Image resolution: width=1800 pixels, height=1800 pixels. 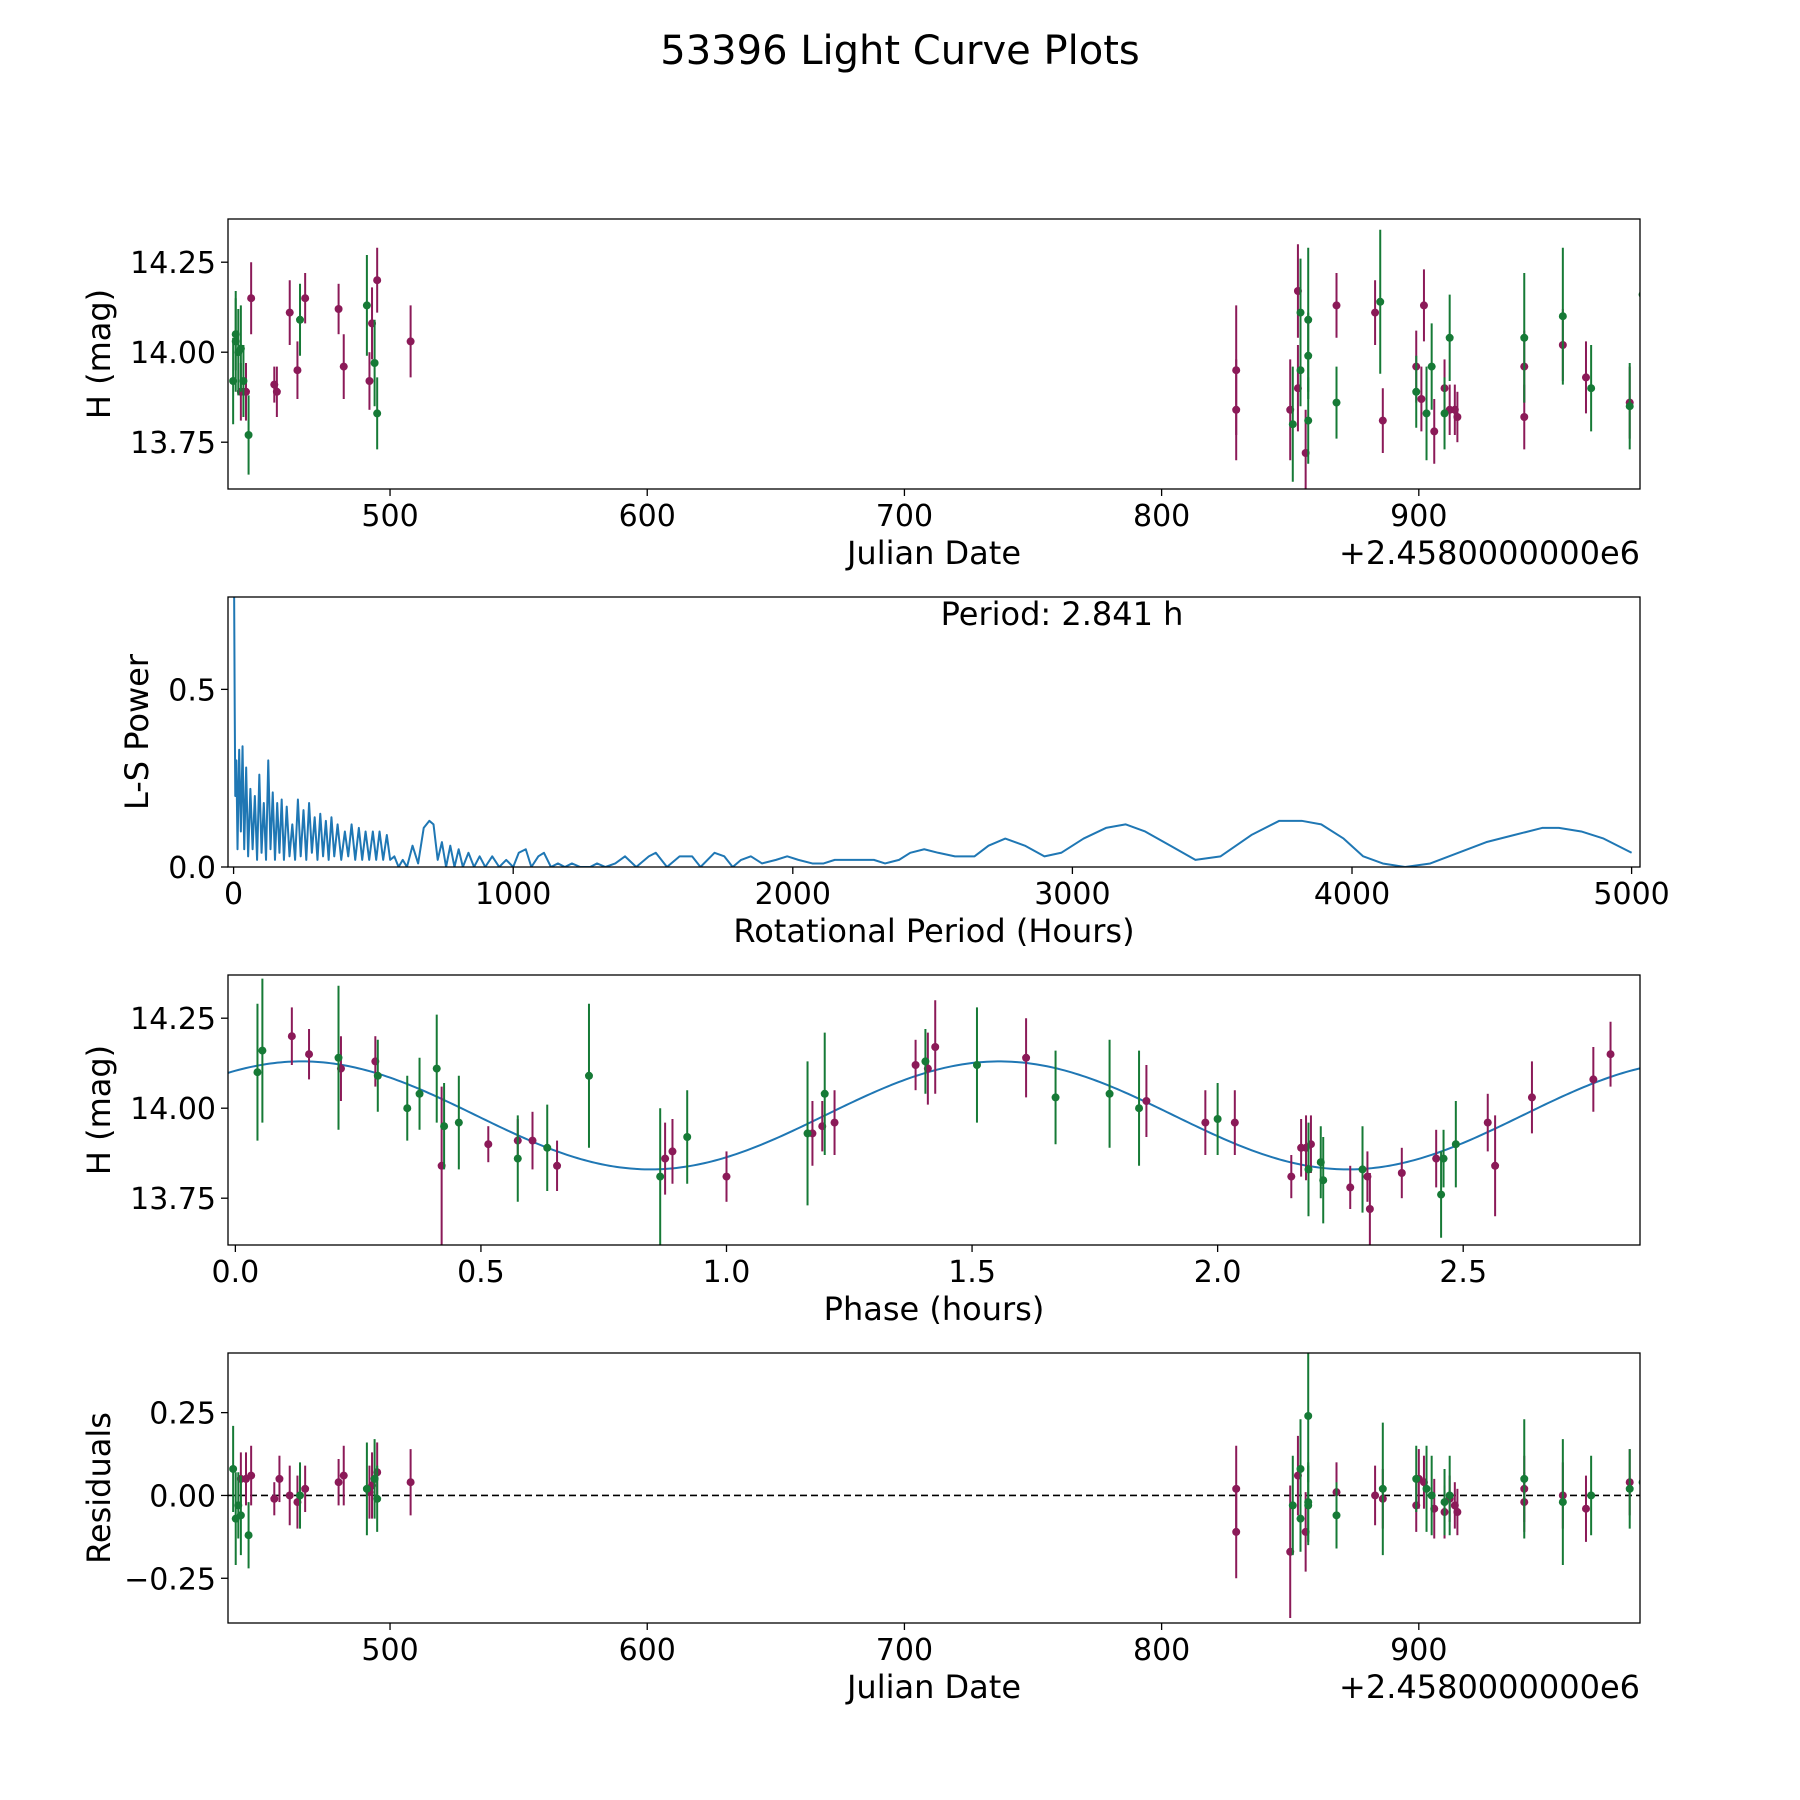 I want to click on periodogram-axes-frame, so click(x=934, y=732).